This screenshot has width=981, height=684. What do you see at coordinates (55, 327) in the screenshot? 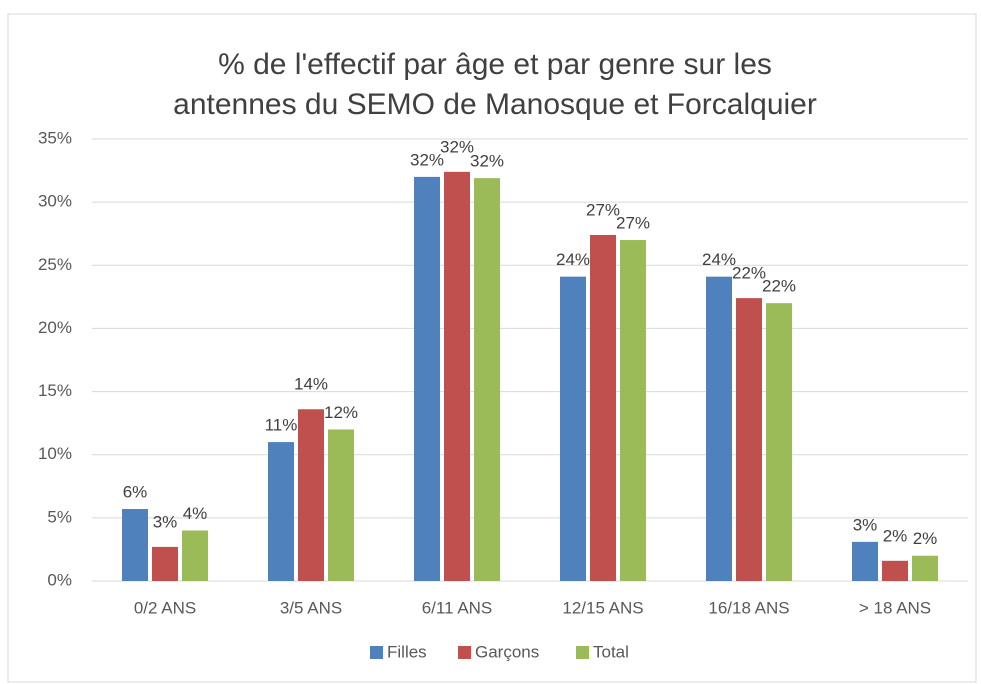
I see `y-tick-label: 20%` at bounding box center [55, 327].